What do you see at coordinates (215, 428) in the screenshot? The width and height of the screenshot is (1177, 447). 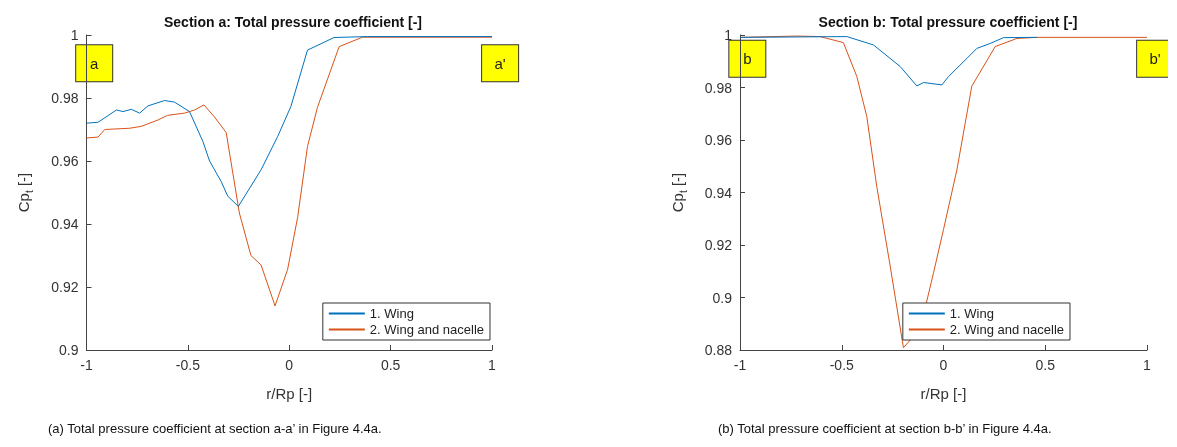 I see `text: (a) Total pressure coefficient at section a-a’ in Figure 4.4a.` at bounding box center [215, 428].